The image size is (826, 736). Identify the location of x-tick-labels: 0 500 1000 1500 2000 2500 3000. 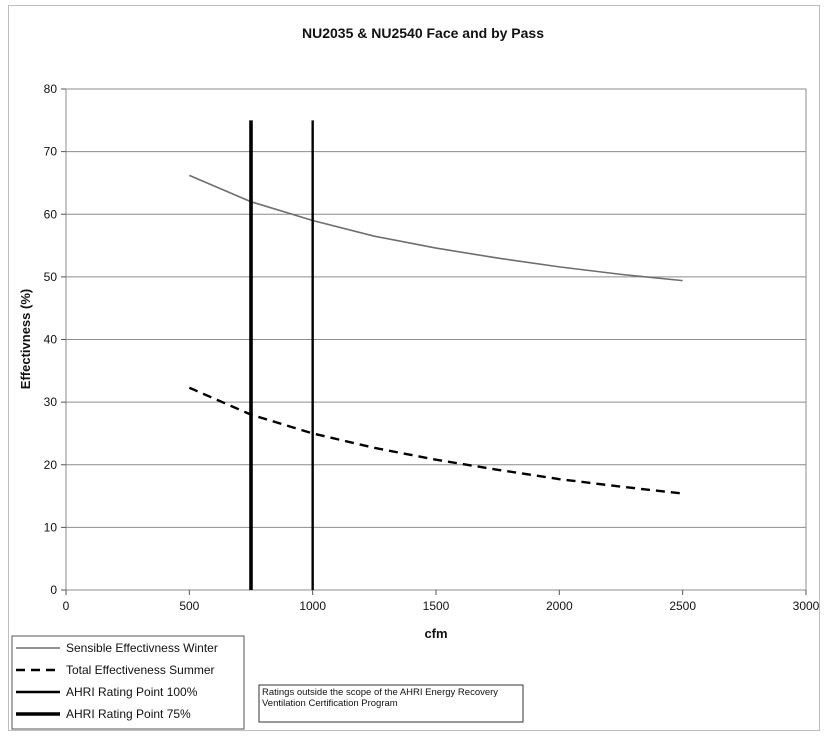
(441, 606).